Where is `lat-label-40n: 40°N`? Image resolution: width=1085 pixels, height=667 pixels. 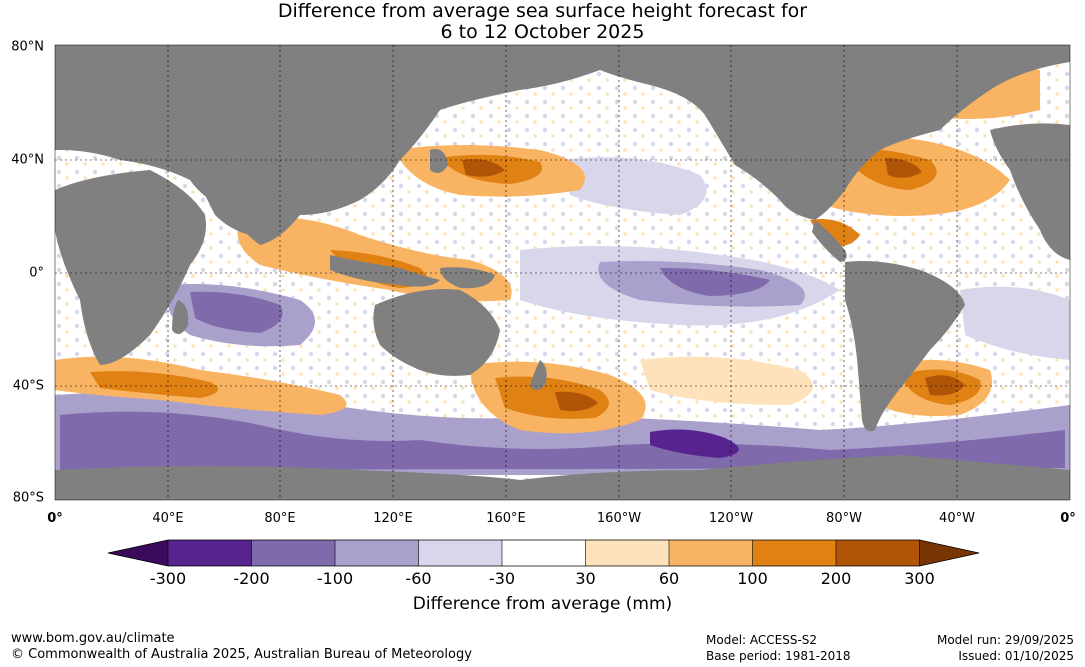
lat-label-40n: 40°N is located at coordinates (27, 160).